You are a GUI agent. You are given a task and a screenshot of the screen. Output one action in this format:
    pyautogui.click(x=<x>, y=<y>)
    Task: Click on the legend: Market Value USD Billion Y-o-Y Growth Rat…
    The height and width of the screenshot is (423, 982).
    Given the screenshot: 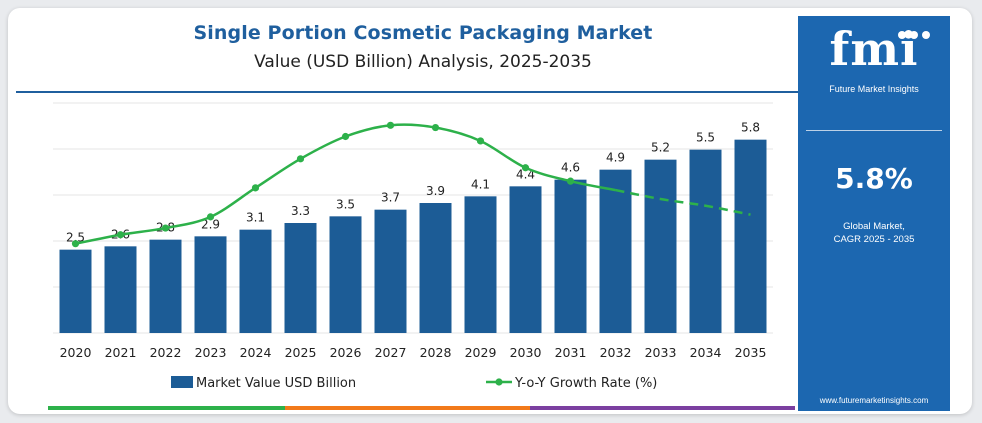 What is the action you would take?
    pyautogui.click(x=414, y=383)
    